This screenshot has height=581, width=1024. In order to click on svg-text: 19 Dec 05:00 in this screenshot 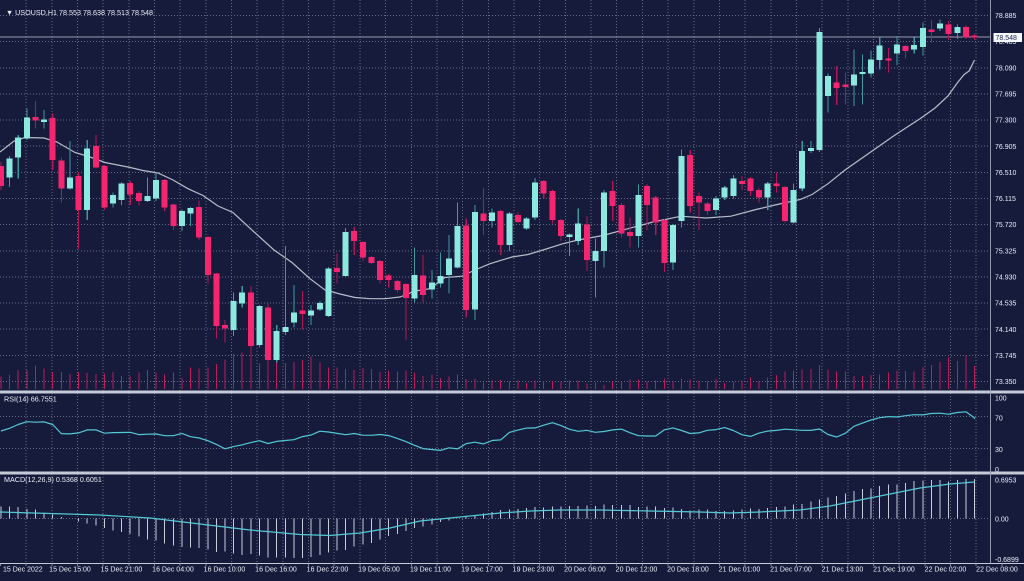, I will do `click(379, 570)`.